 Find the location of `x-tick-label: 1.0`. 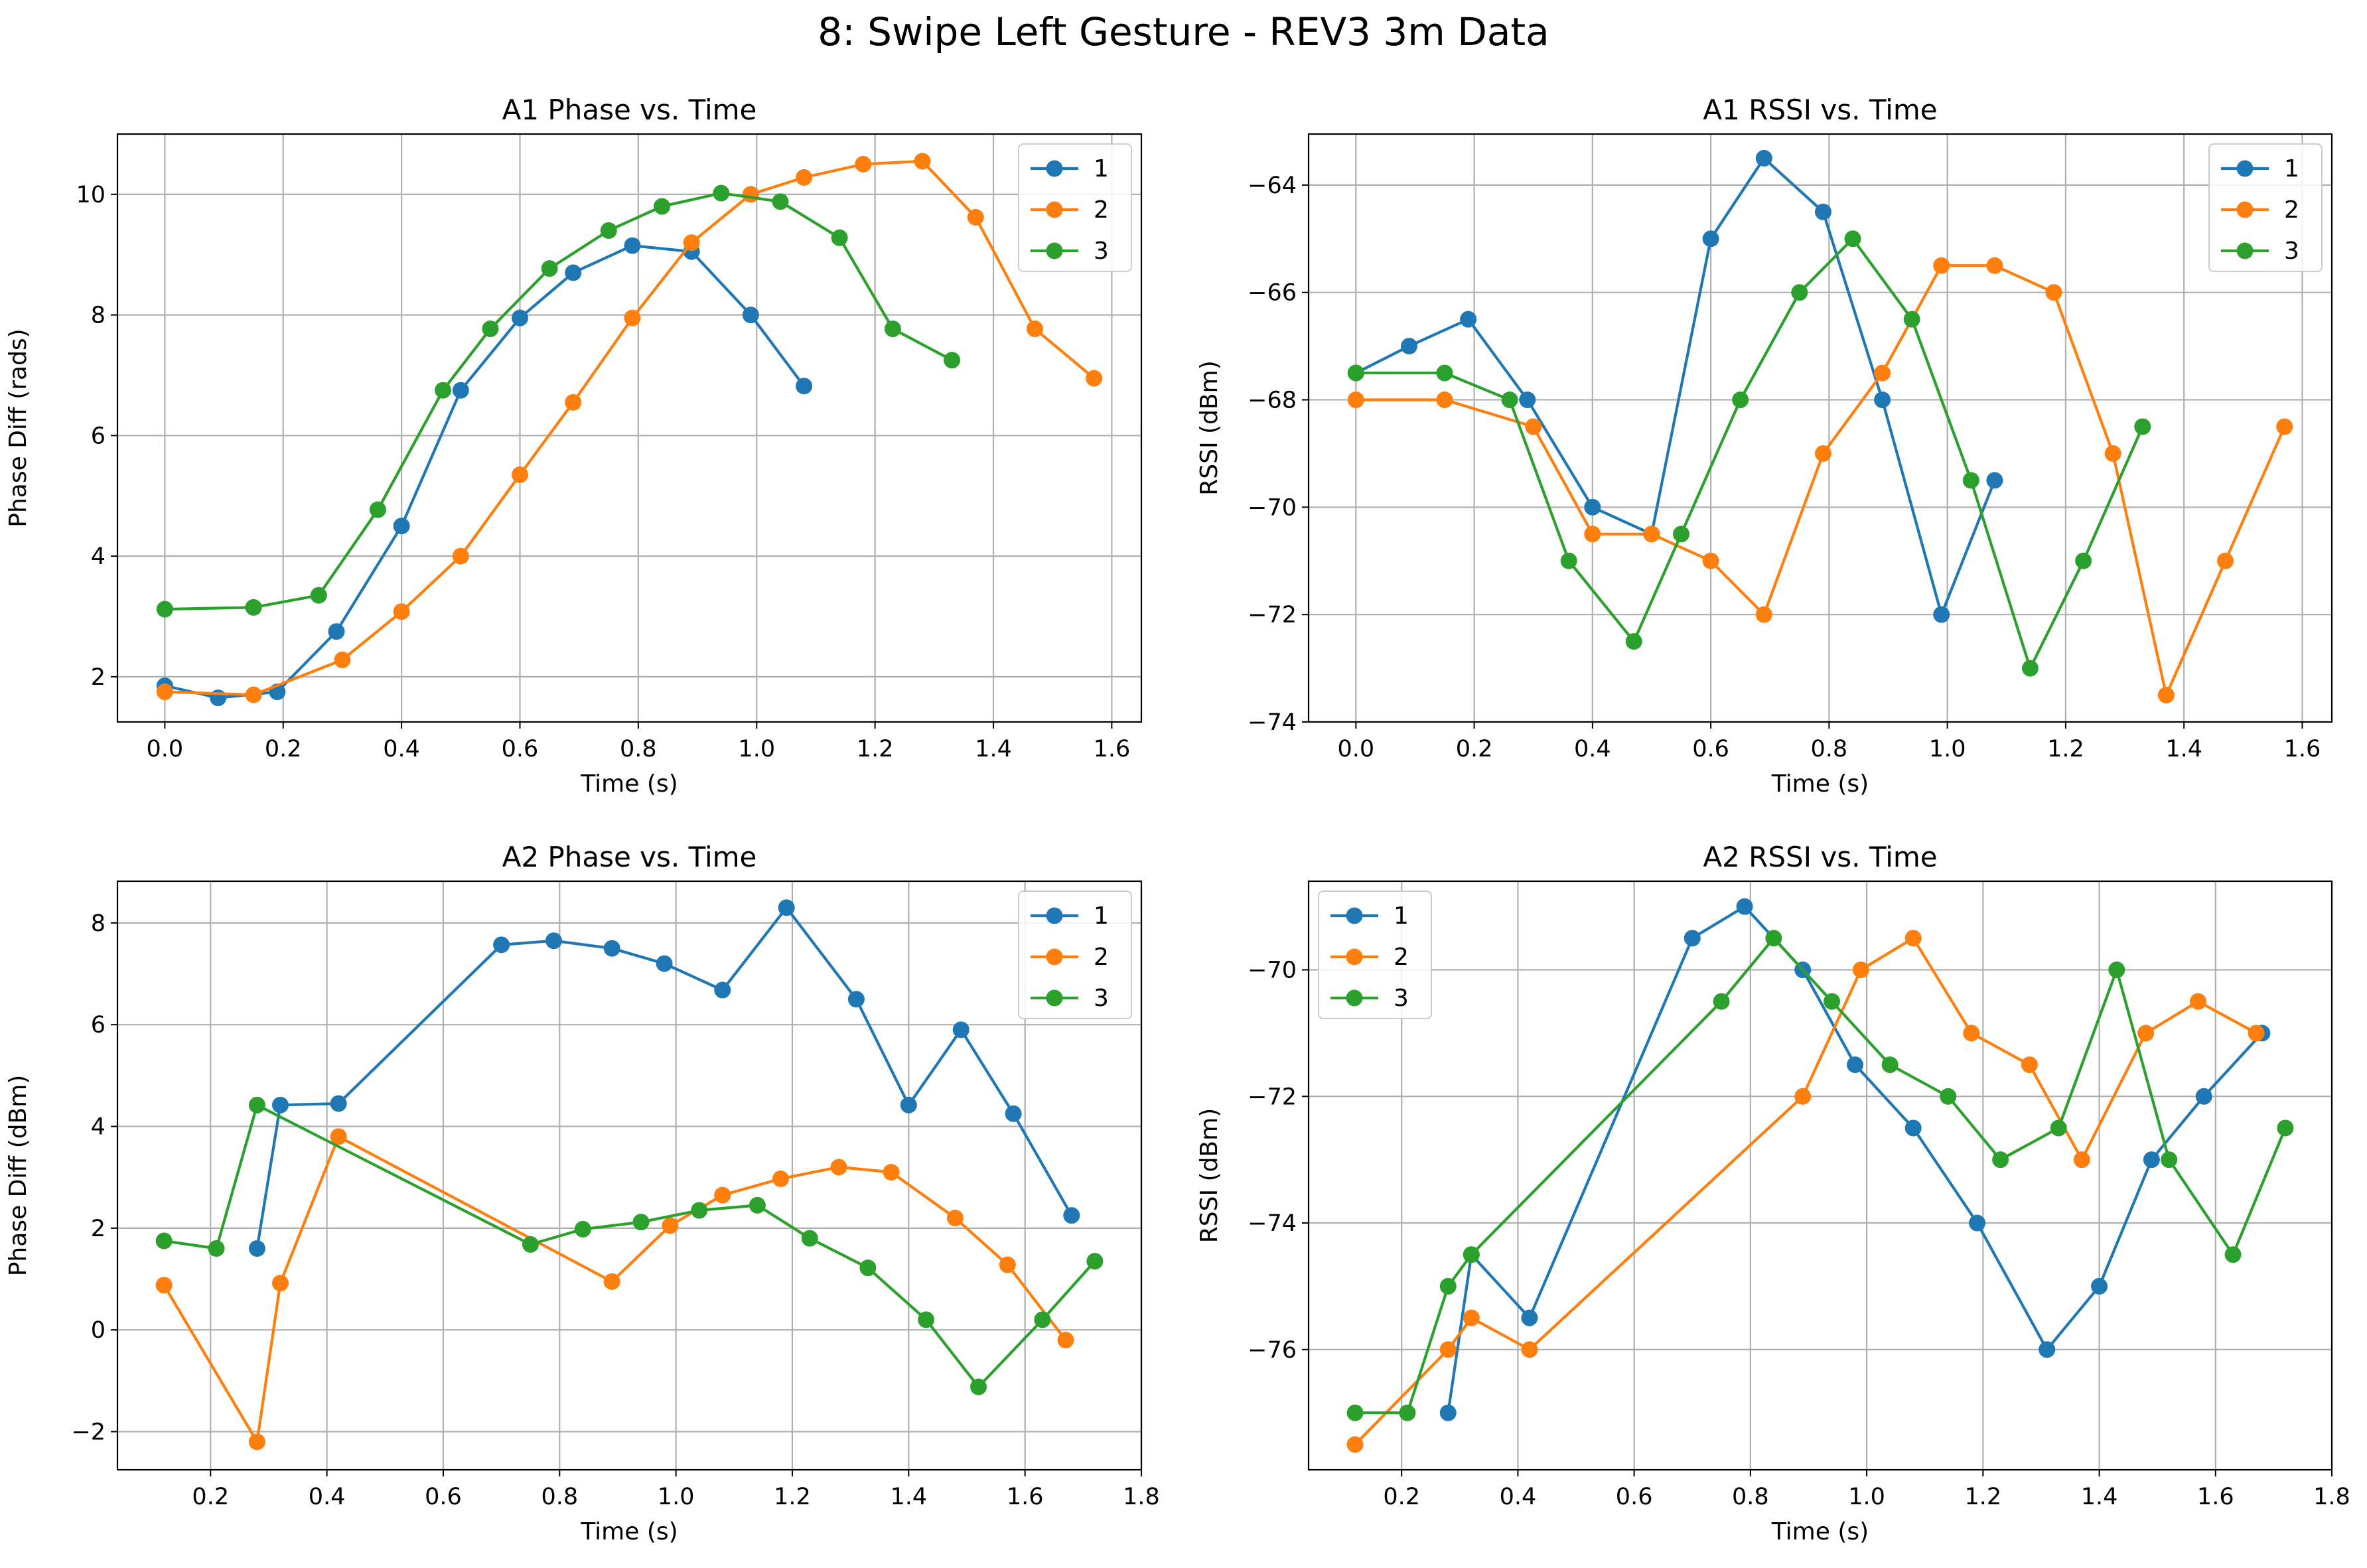

x-tick-label: 1.0 is located at coordinates (756, 749).